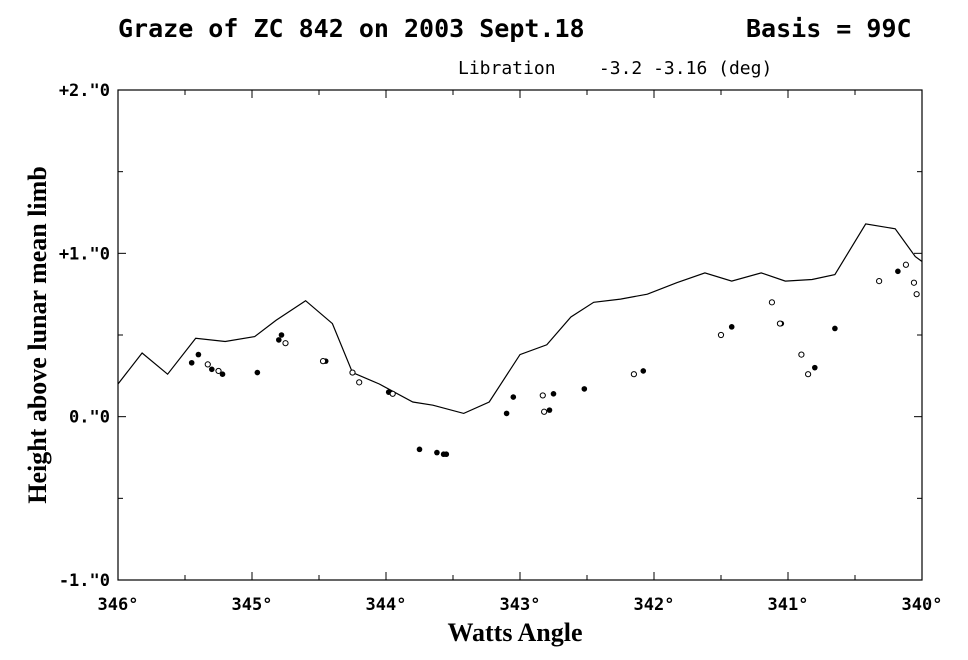 Image resolution: width=968 pixels, height=660 pixels. What do you see at coordinates (252, 605) in the screenshot?
I see `x-tick-label: 345°` at bounding box center [252, 605].